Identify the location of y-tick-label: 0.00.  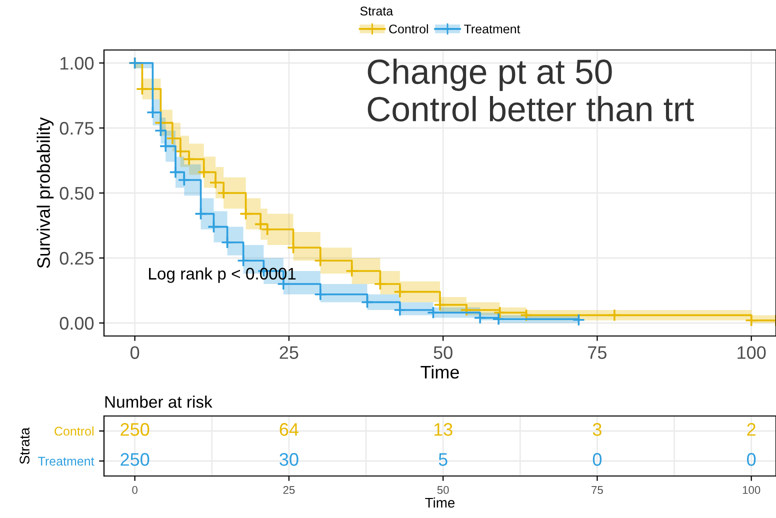
(77, 323).